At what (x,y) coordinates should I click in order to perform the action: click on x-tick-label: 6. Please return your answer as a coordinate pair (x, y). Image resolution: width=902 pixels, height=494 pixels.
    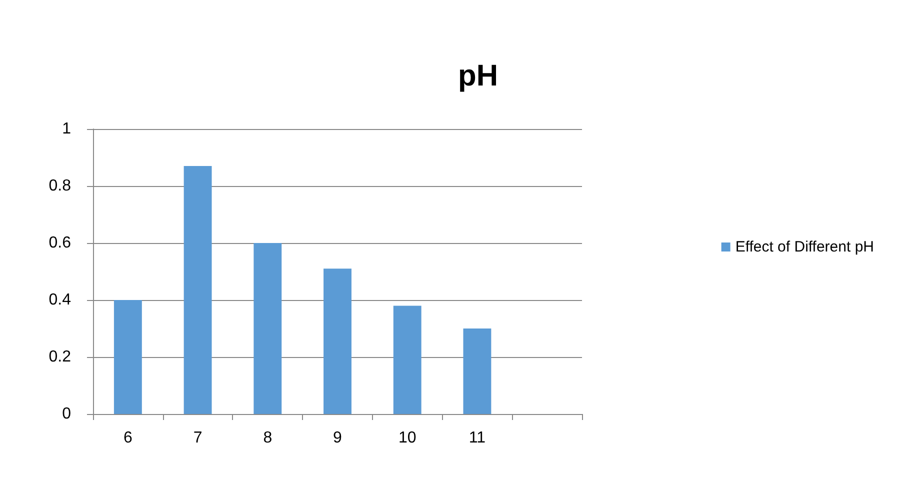
    Looking at the image, I should click on (127, 438).